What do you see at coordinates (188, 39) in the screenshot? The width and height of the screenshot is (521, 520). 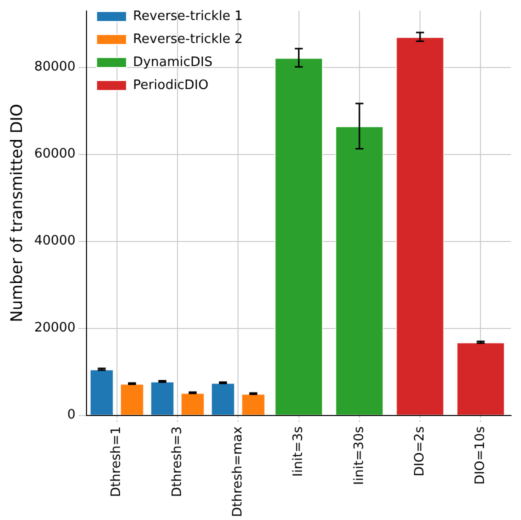 I see `legend-label: Reverse-trickle 2` at bounding box center [188, 39].